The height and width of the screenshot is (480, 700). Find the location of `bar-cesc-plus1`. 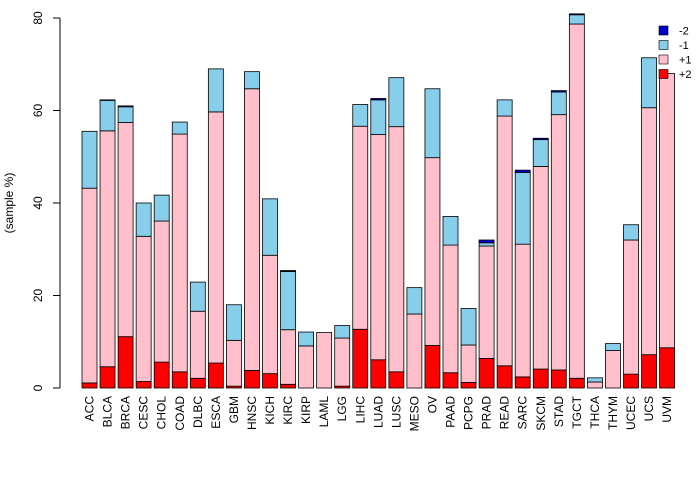

bar-cesc-plus1 is located at coordinates (143, 308).